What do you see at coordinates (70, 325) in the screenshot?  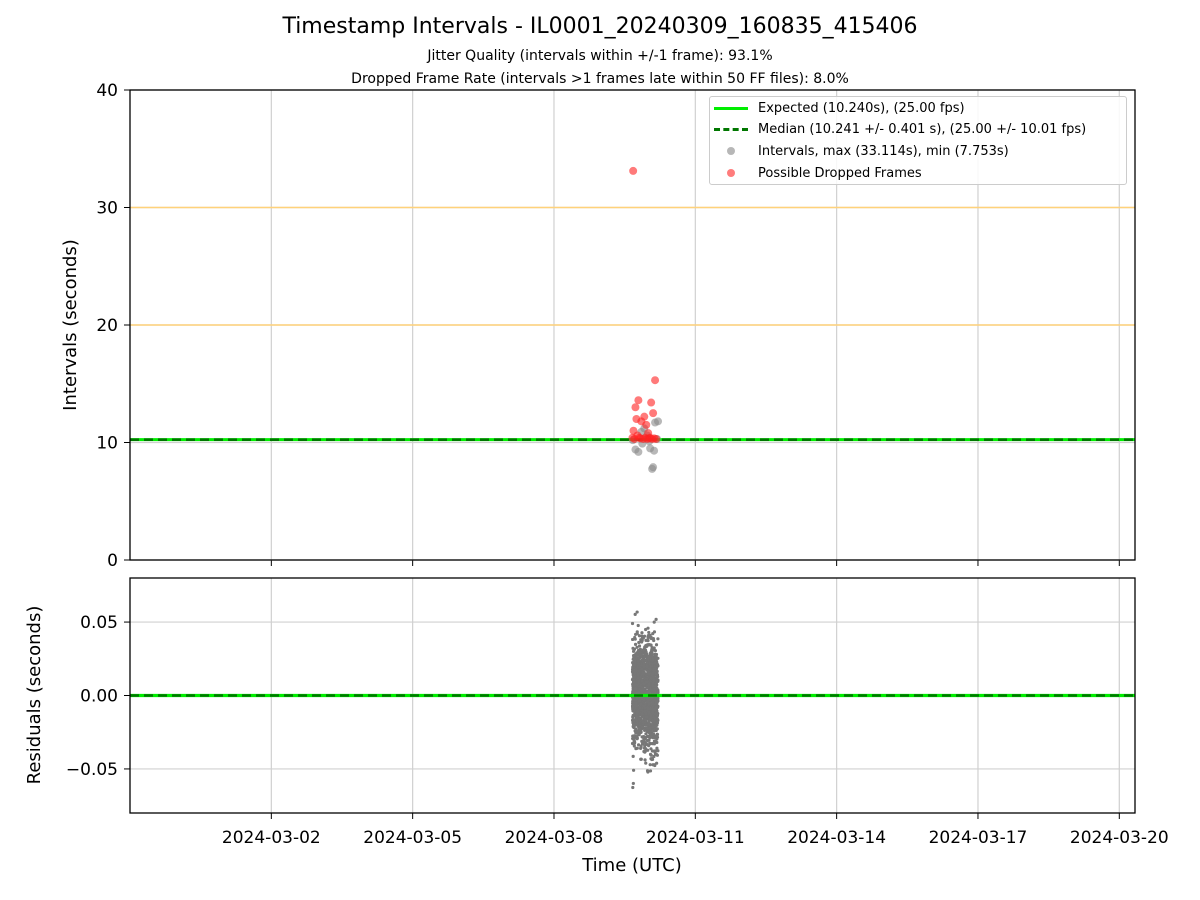 I see `intervals-y-axis-label: Intervals (seconds)` at bounding box center [70, 325].